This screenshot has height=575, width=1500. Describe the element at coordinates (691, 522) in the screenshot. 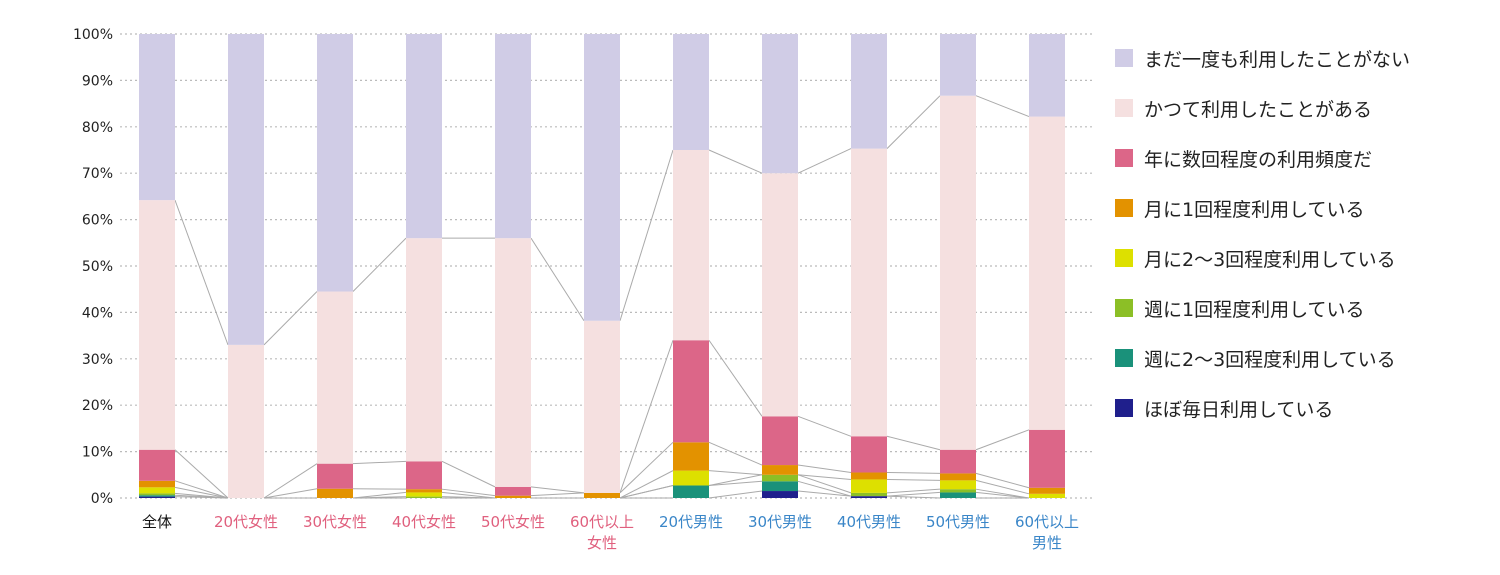

I see `x-tick-label: 20代男性` at that location.